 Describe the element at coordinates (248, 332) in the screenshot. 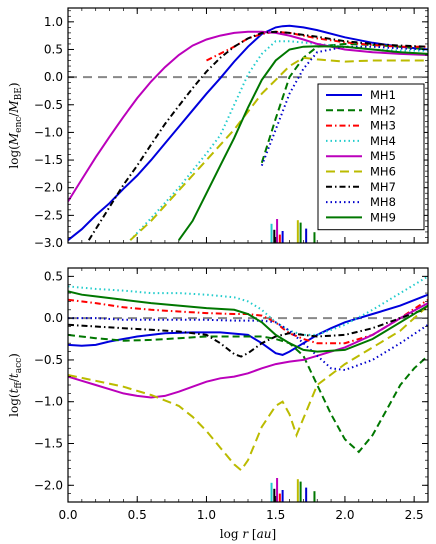

I see `series-line-mh7` at that location.